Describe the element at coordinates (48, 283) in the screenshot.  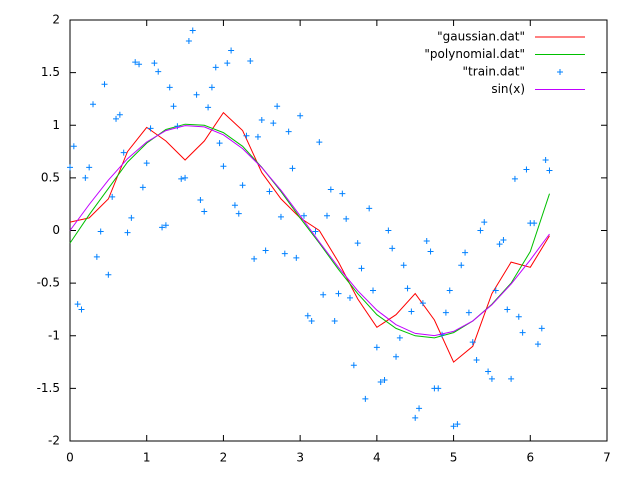
I see `y-tick-label: -0.5` at that location.